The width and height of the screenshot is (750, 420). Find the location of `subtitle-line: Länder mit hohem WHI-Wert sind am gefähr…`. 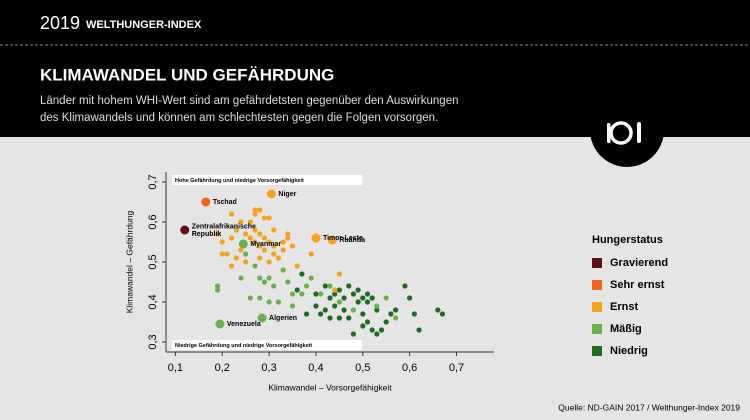

subtitle-line: Länder mit hohem WHI-Wert sind am gefähr… is located at coordinates (249, 101).